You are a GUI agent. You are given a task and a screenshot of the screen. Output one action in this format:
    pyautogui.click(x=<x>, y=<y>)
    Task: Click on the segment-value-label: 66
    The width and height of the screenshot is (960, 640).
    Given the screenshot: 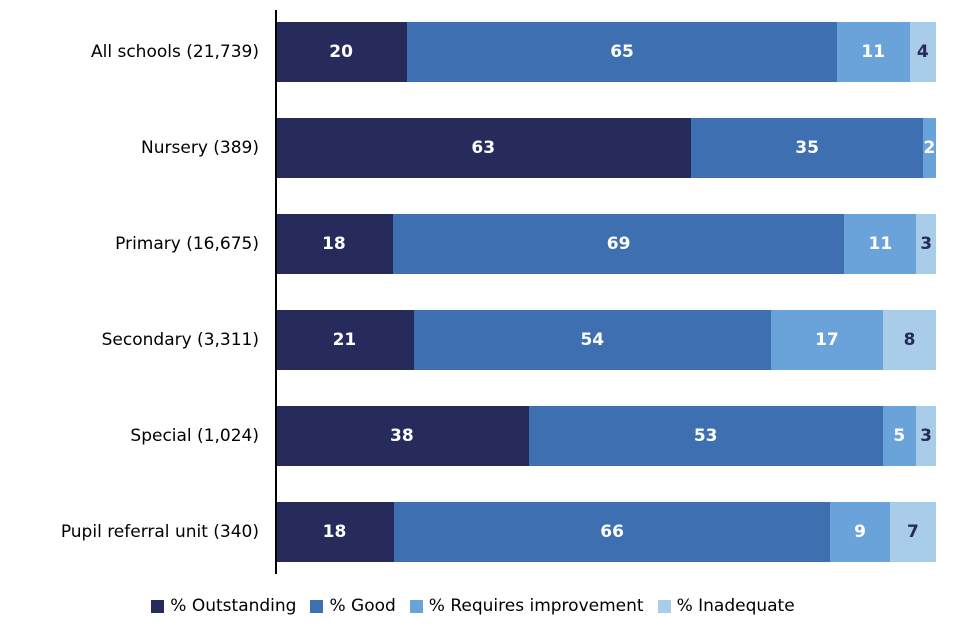 What is the action you would take?
    pyautogui.click(x=612, y=532)
    